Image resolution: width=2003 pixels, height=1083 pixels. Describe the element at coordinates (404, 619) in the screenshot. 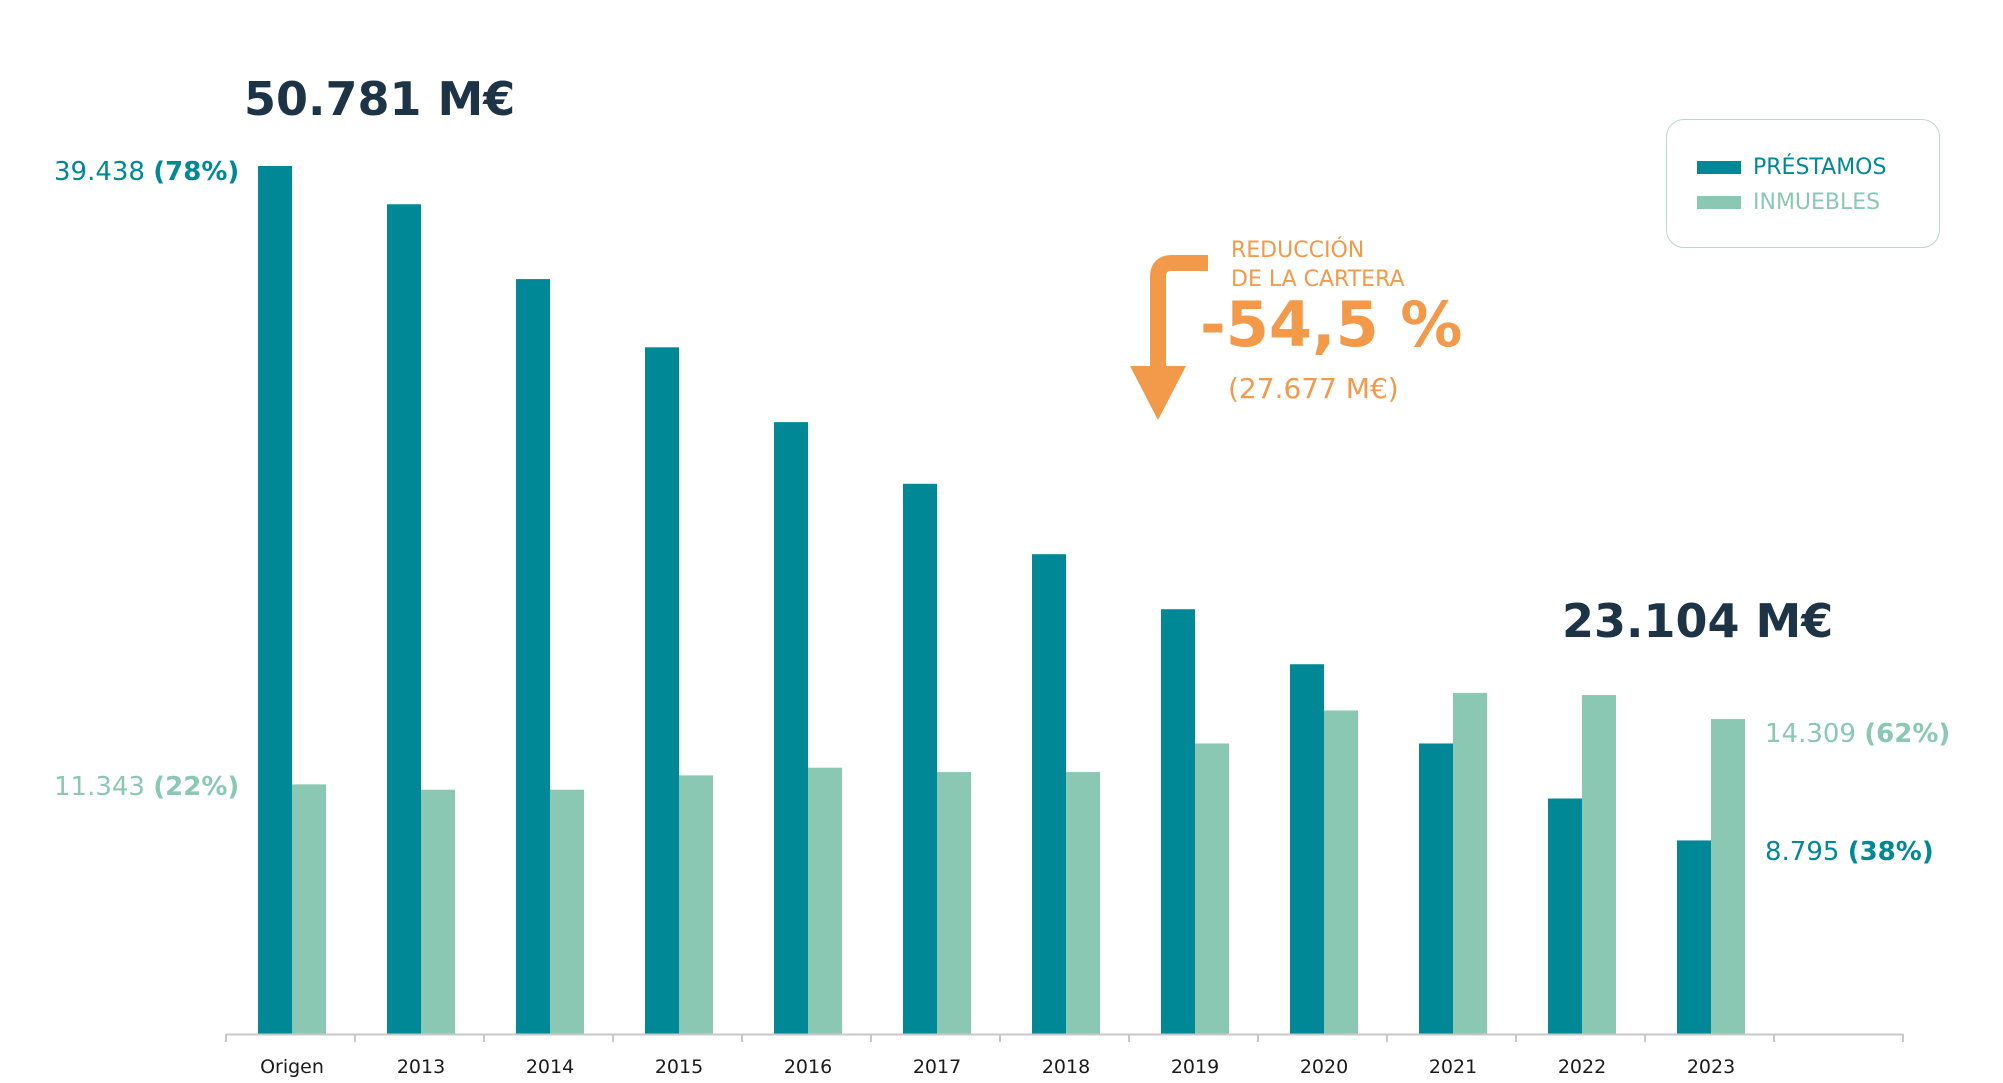

I see `bar-prestamos-2013` at that location.